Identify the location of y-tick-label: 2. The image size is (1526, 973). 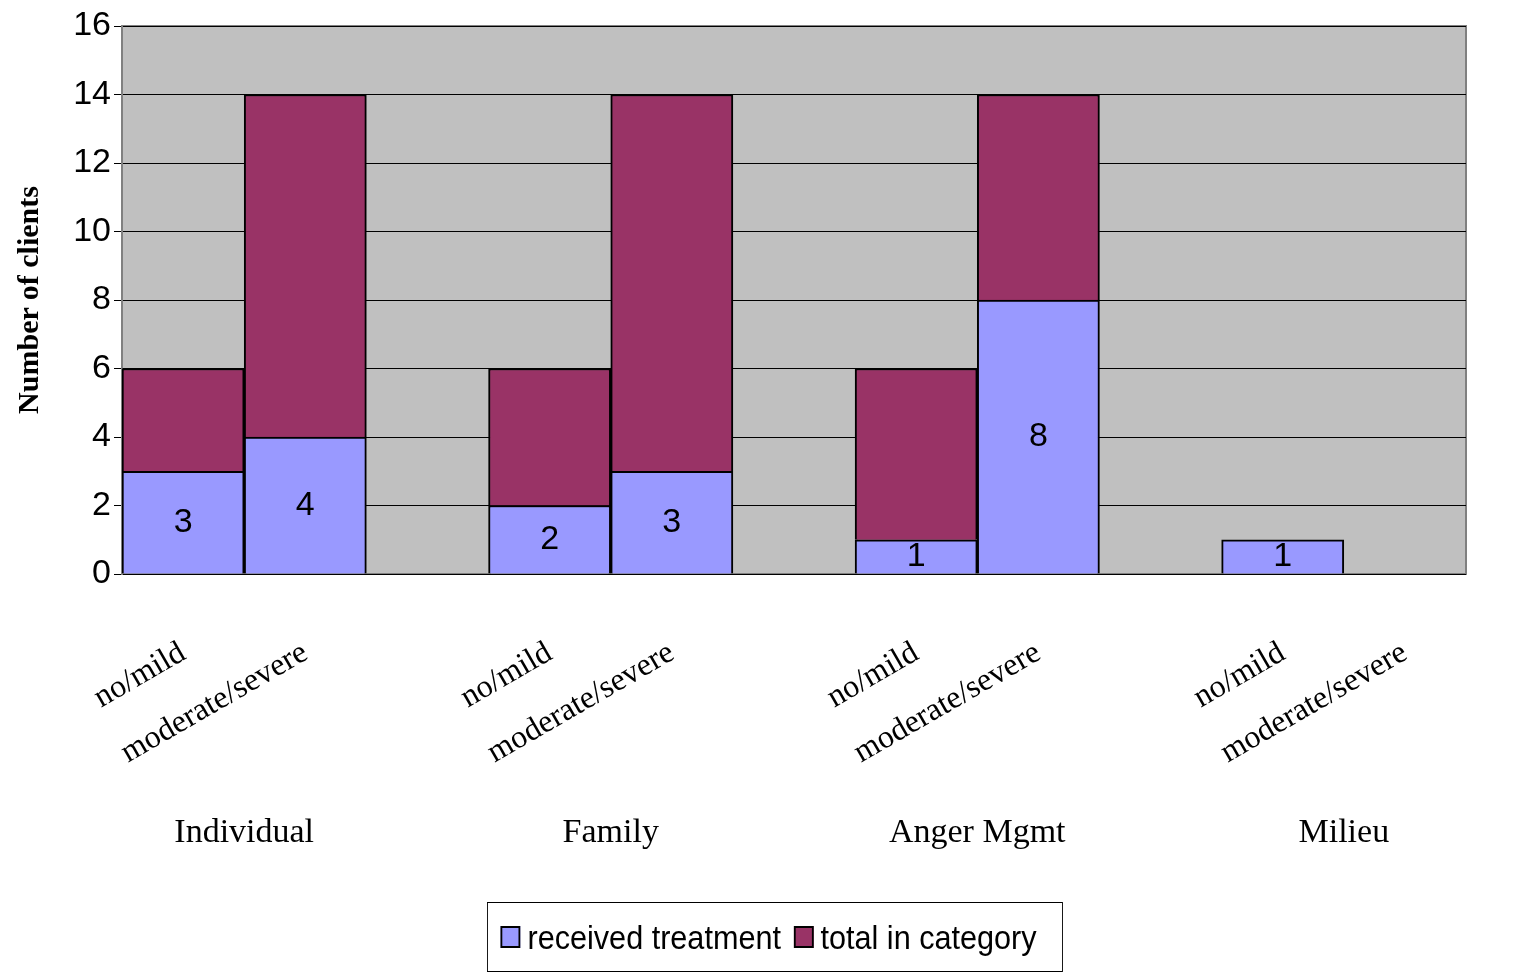
(101, 502).